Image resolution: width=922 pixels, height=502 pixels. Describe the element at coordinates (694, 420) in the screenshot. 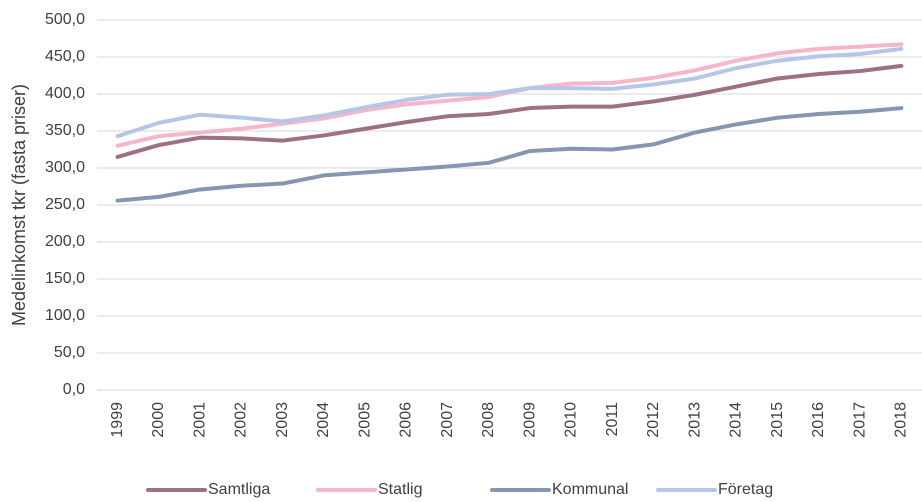

I see `x-tick-label: 2013` at that location.